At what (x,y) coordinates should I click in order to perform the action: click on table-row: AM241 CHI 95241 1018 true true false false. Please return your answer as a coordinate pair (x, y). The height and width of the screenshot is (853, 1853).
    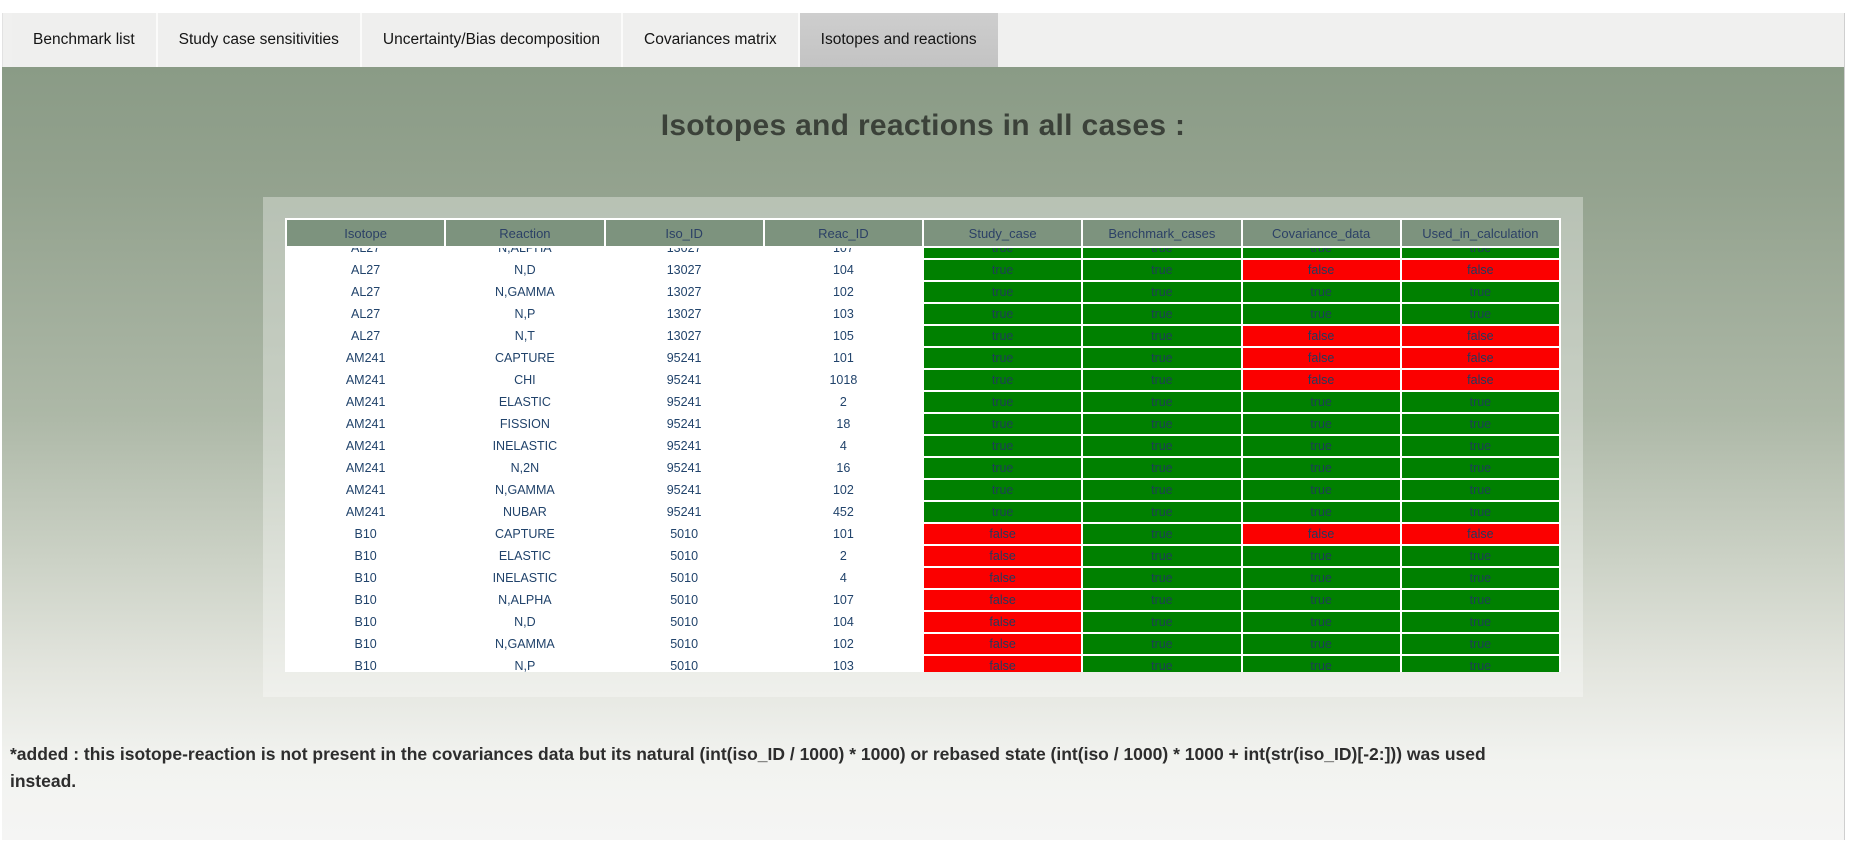
    Looking at the image, I should click on (923, 380).